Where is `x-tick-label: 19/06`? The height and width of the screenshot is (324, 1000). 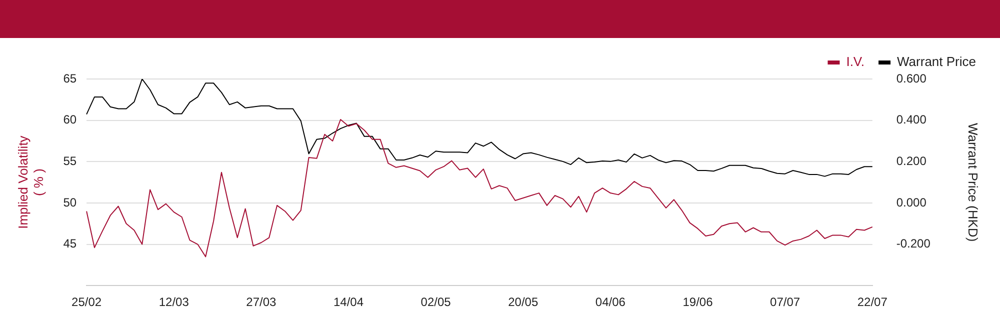 x-tick-label: 19/06 is located at coordinates (698, 302).